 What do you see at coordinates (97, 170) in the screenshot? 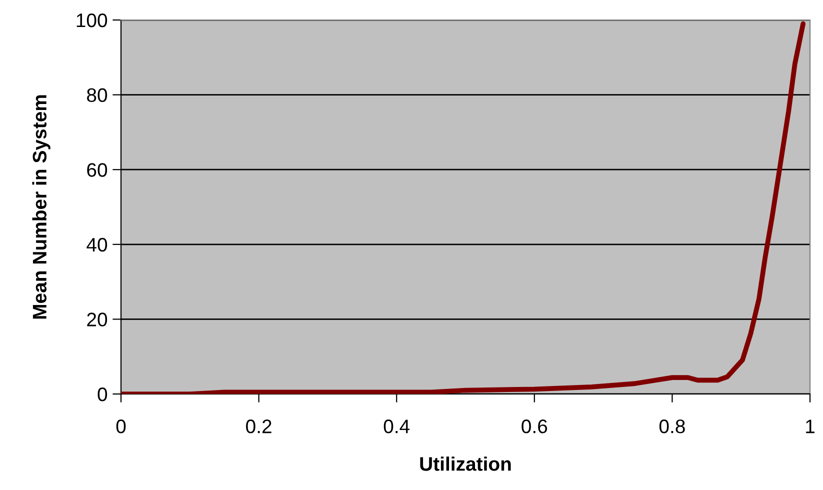
I see `y-tick-label: 60` at bounding box center [97, 170].